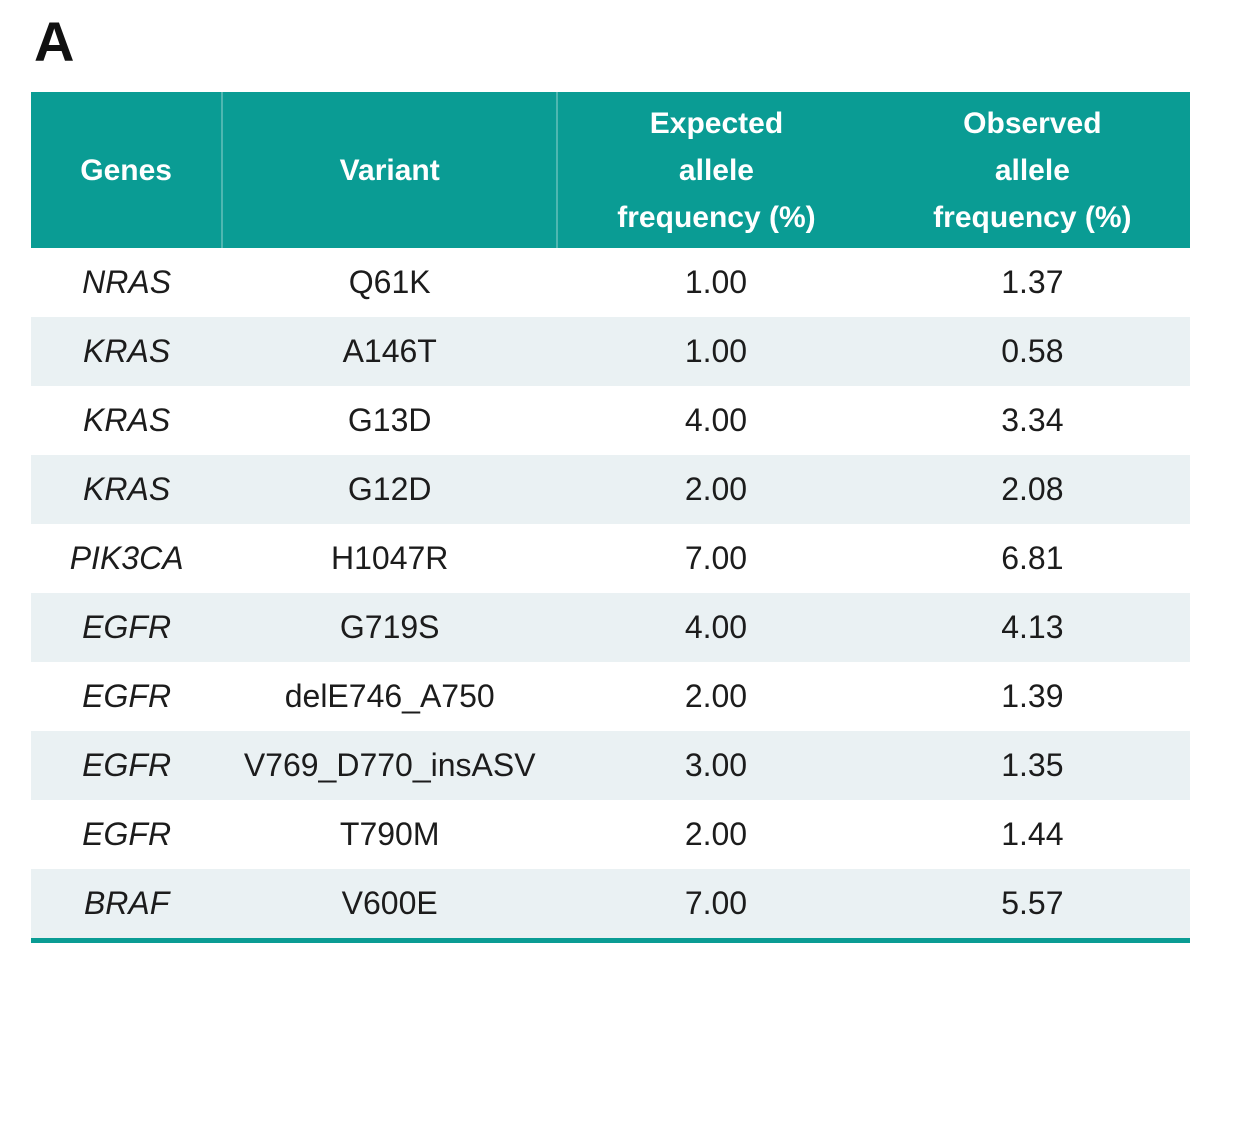 This screenshot has width=1242, height=1123. I want to click on table-row: EGFR delE746_A750 2.00 1.39, so click(610, 696).